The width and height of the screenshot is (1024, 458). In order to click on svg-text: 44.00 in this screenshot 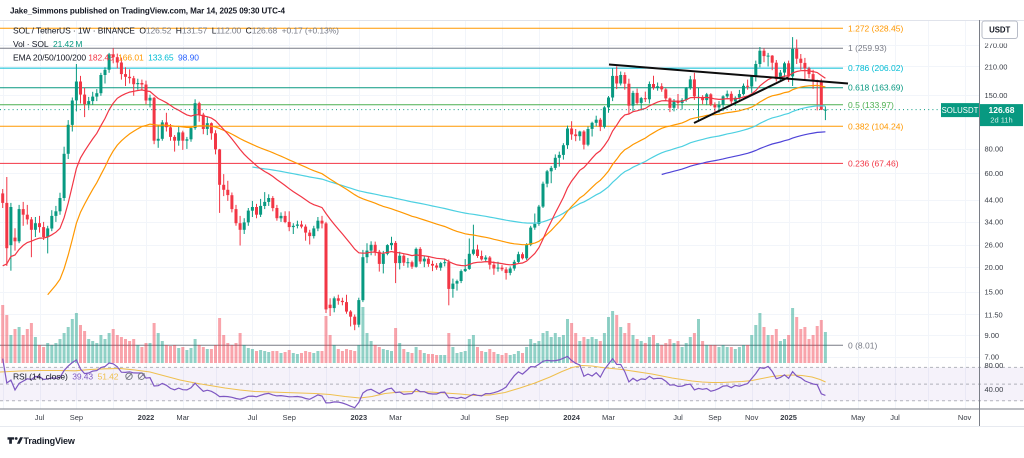, I will do `click(994, 200)`.